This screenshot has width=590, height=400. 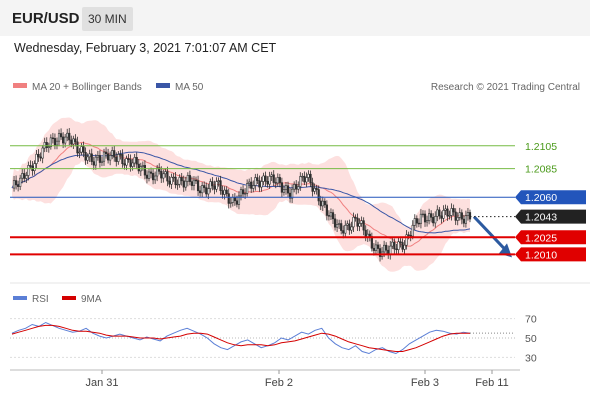 What do you see at coordinates (541, 255) in the screenshot?
I see `level-tag-text-1.2010: 1.2010` at bounding box center [541, 255].